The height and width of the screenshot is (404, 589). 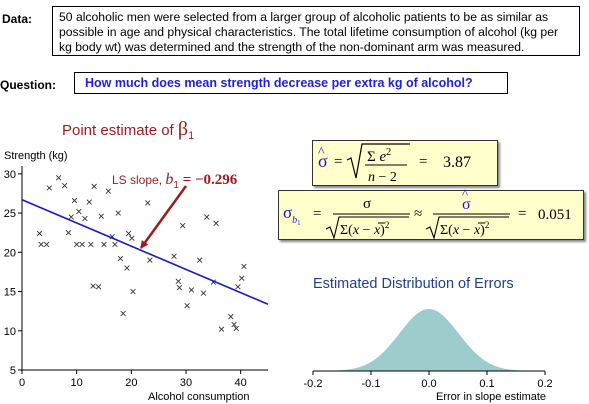 I want to click on sigma-hat-numerator: σ, so click(x=466, y=204).